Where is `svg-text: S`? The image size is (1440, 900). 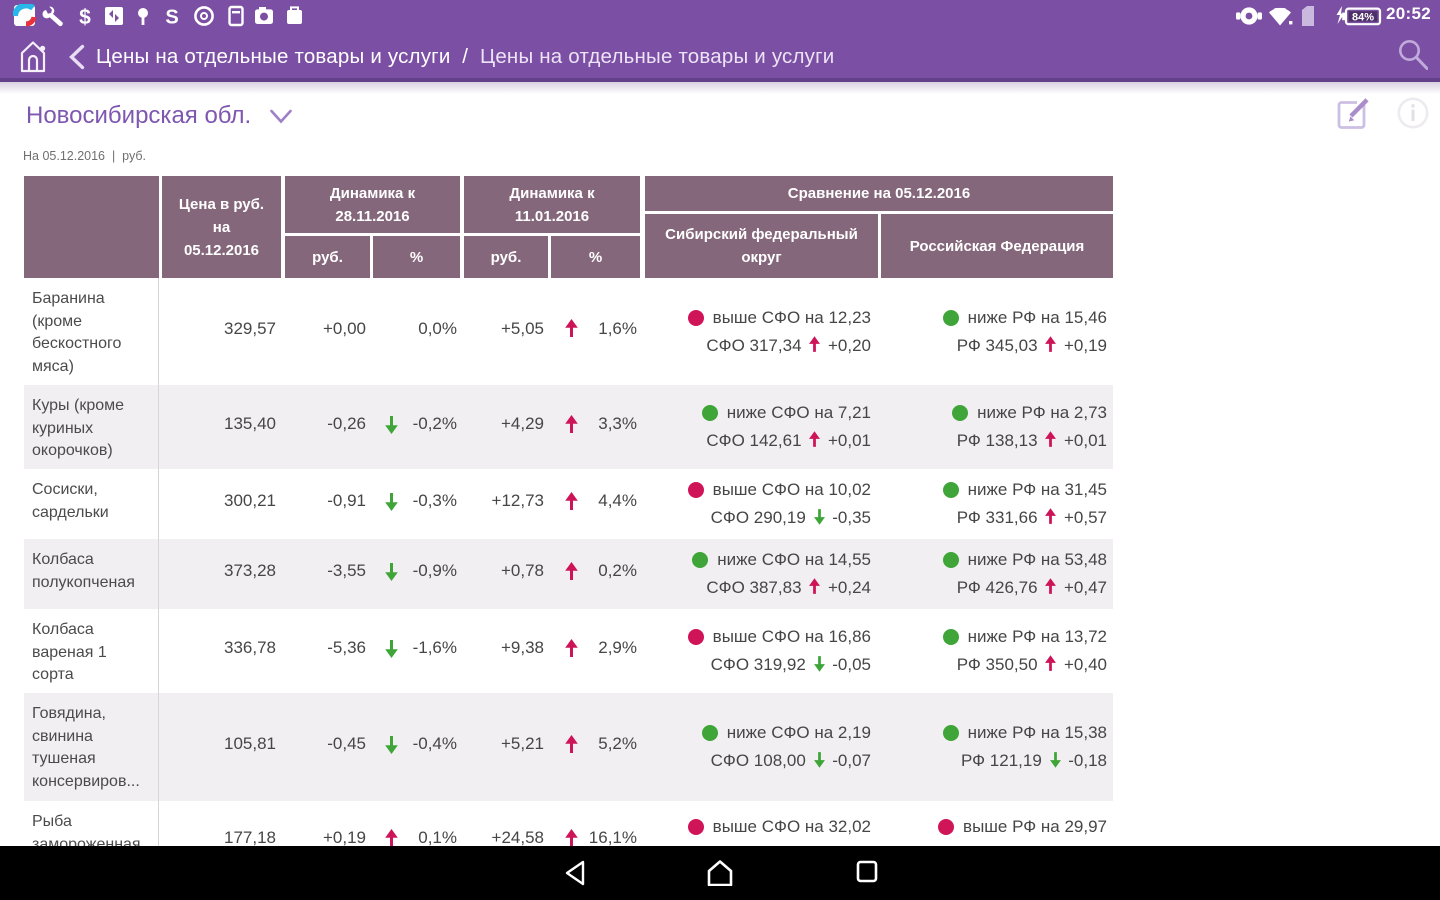 svg-text: S is located at coordinates (171, 18).